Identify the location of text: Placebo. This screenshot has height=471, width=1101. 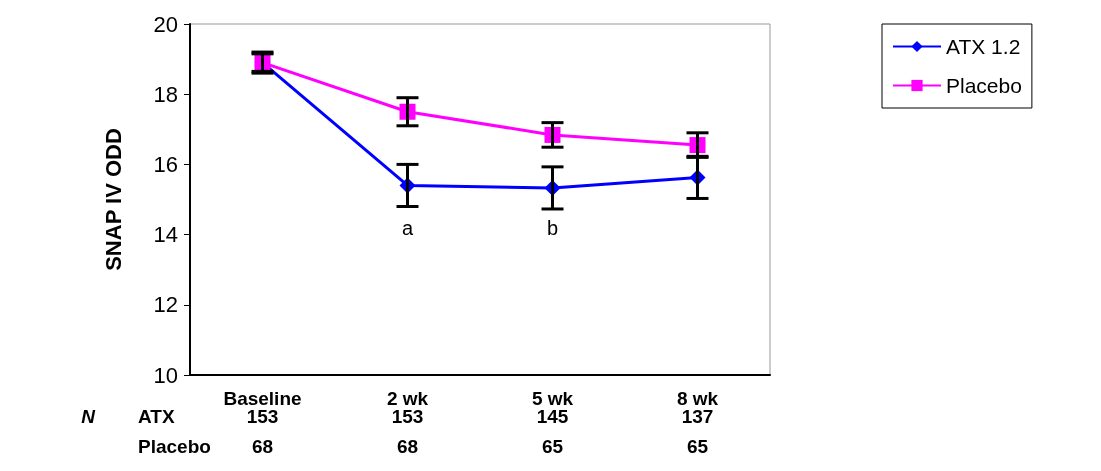
(174, 446).